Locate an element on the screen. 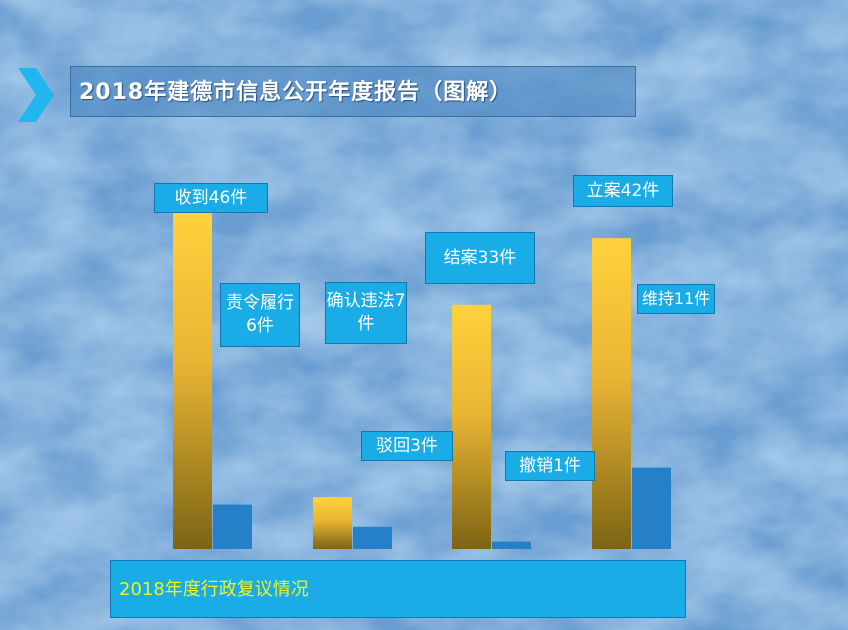 The image size is (848, 630). footer-caption: 2018年度行政复议情况 is located at coordinates (398, 589).